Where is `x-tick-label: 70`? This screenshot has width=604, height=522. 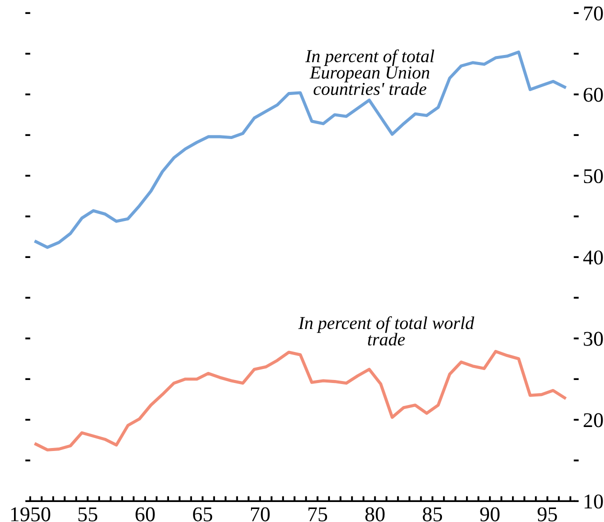
x-tick-label: 70 is located at coordinates (260, 514).